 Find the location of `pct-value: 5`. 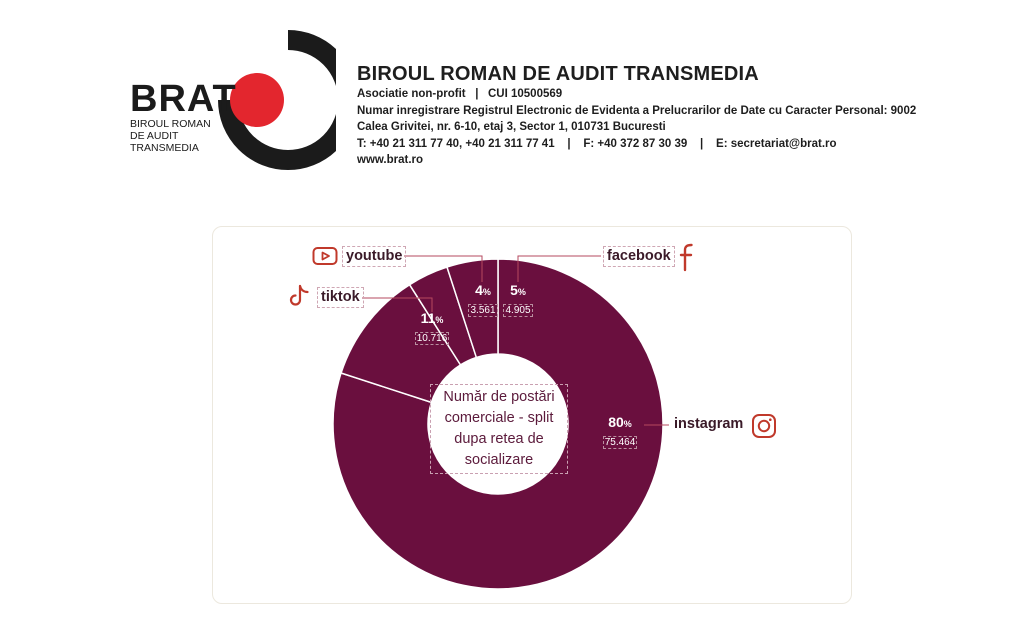

pct-value: 5 is located at coordinates (514, 290).